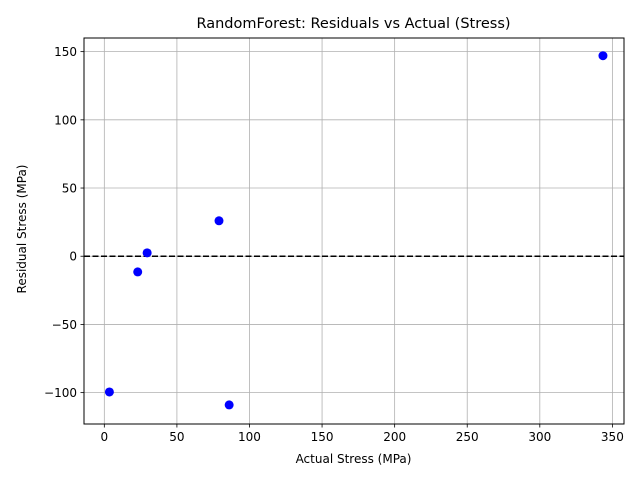 The height and width of the screenshot is (480, 640). Describe the element at coordinates (612, 437) in the screenshot. I see `x-tick-label: 350` at that location.